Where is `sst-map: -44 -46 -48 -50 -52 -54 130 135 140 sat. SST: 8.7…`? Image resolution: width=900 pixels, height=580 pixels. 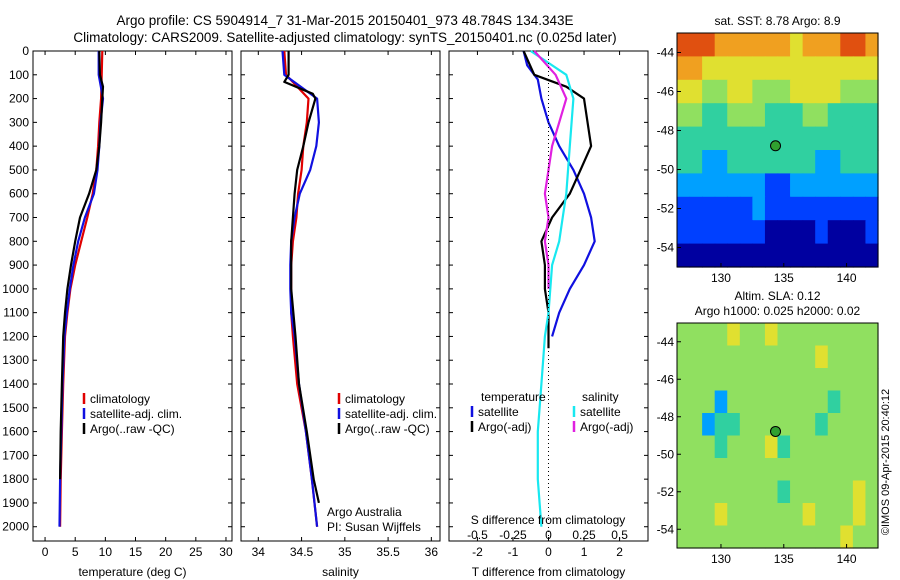
sst-map: -44 -46 -48 -50 -52 -54 130 135 140 sat. SST: 8.7… is located at coordinates (768, 149).